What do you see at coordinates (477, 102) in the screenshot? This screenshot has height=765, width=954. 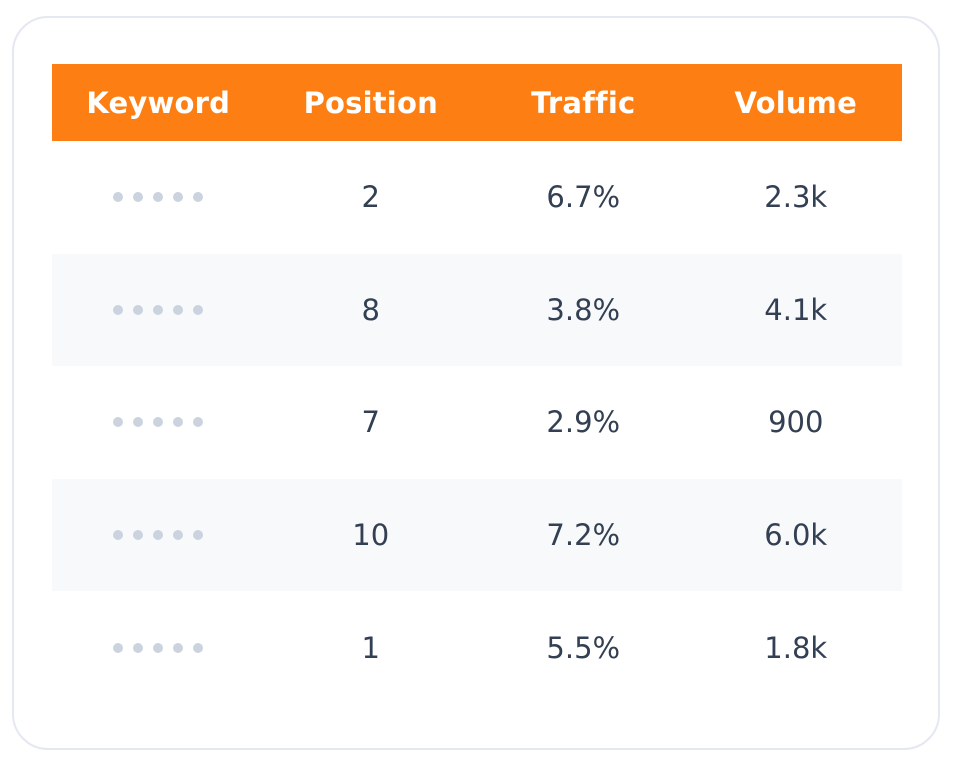 I see `table-header-row: Keyword Position Traffic Volume` at bounding box center [477, 102].